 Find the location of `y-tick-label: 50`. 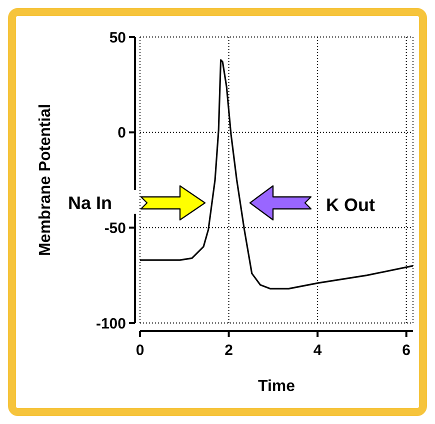

y-tick-label: 50 is located at coordinates (117, 37).